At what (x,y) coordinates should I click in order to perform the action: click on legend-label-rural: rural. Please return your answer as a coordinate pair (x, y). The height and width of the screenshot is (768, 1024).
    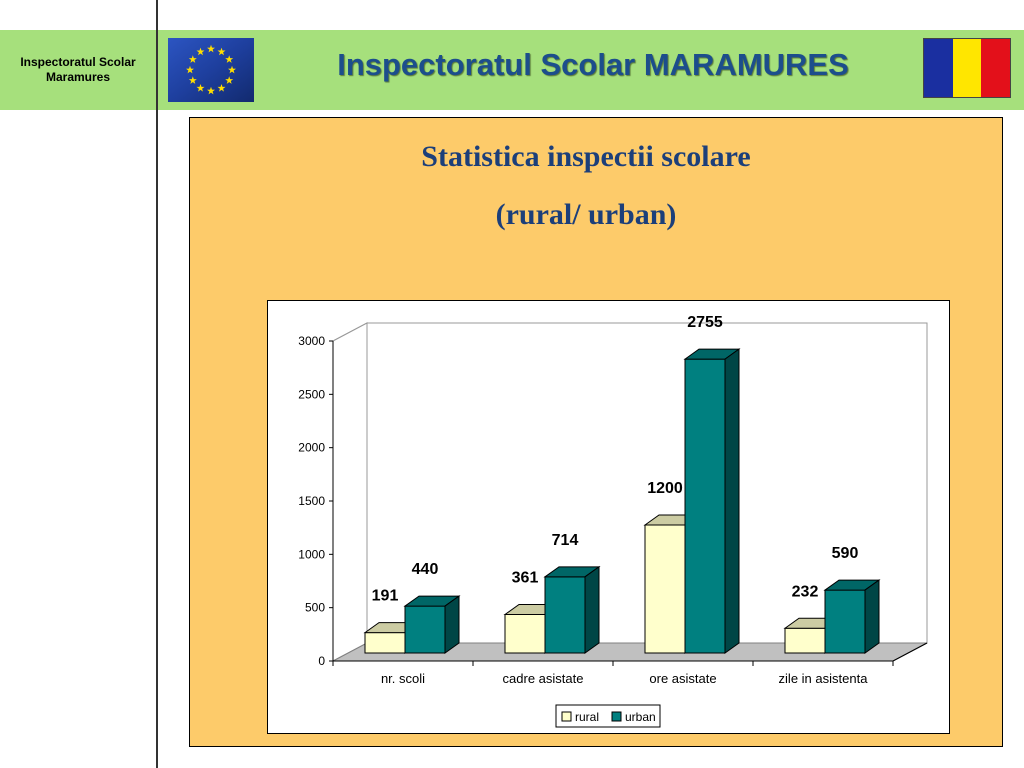
    Looking at the image, I should click on (587, 717).